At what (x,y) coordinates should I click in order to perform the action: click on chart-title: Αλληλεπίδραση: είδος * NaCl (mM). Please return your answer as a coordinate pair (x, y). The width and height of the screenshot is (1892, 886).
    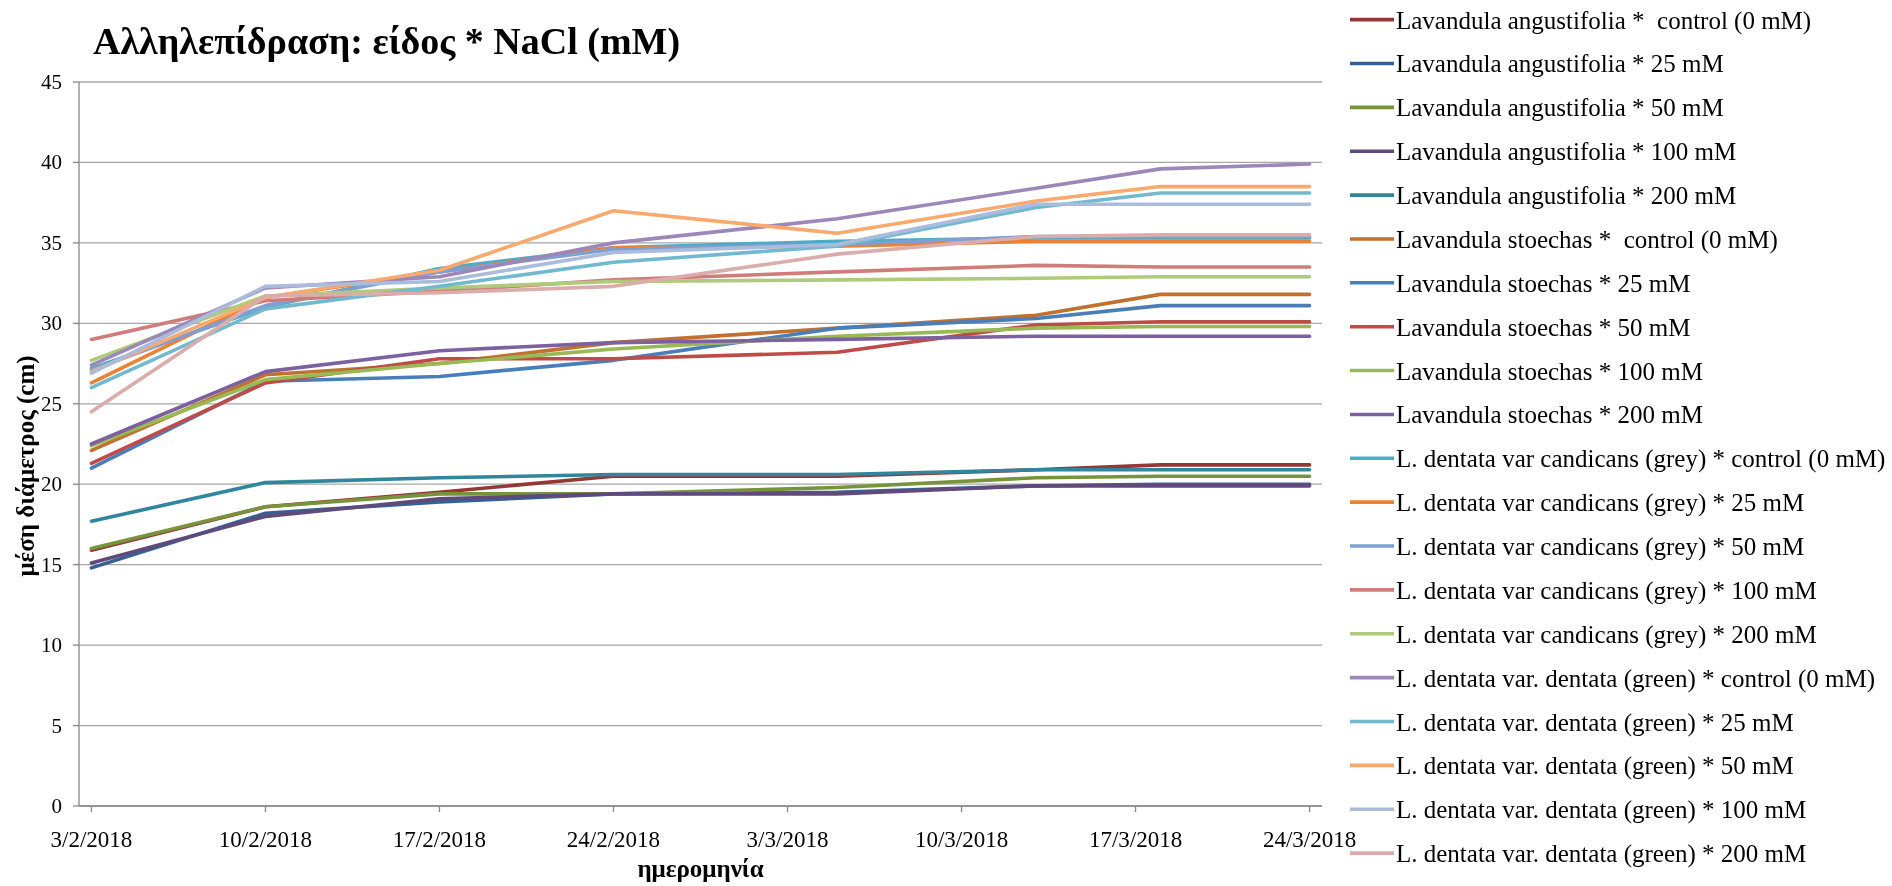
    Looking at the image, I should click on (387, 41).